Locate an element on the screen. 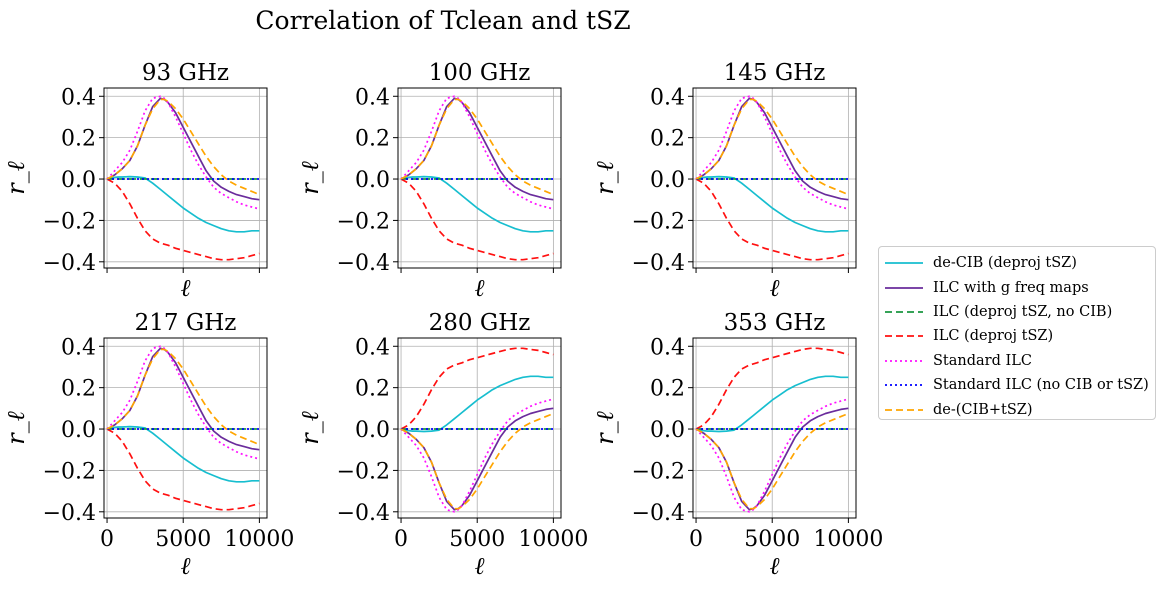  subplot-145-ghz: 145 GHz 0.4 0.2 0.0 −0.2 −0.4 ℓ r_ℓ is located at coordinates (724, 181).